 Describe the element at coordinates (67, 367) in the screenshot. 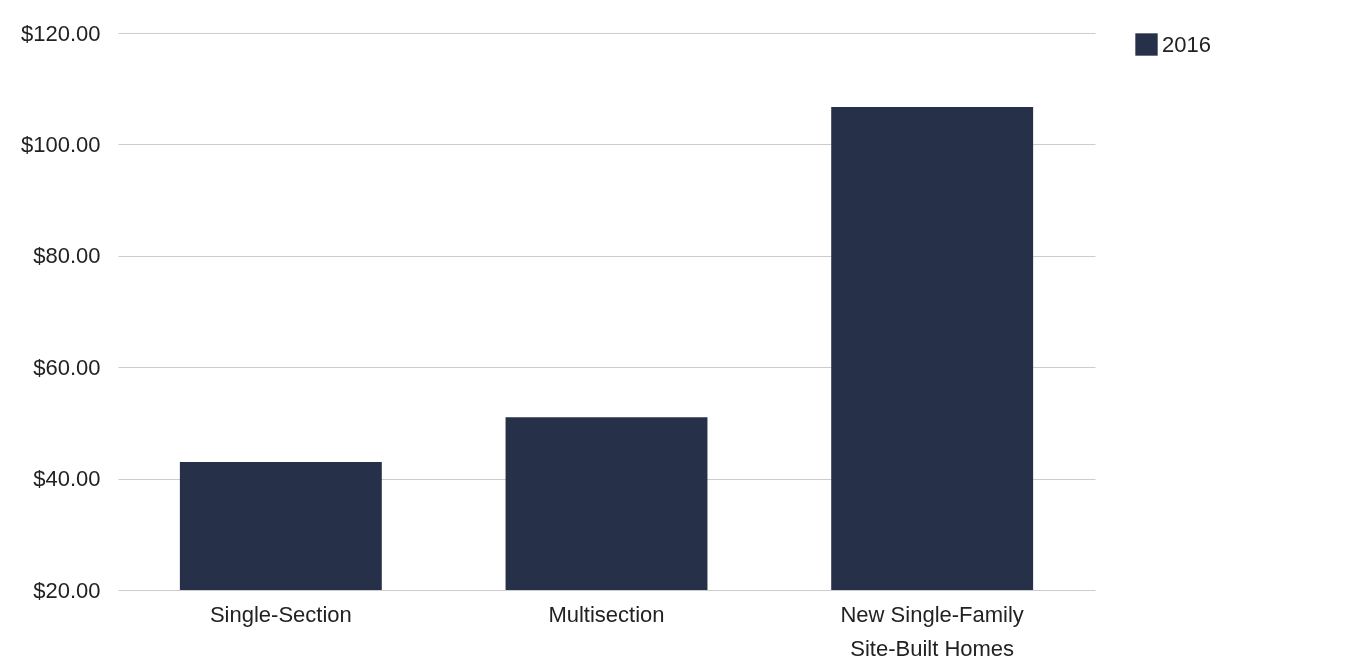

I see `y-tick-label: $60.00` at that location.